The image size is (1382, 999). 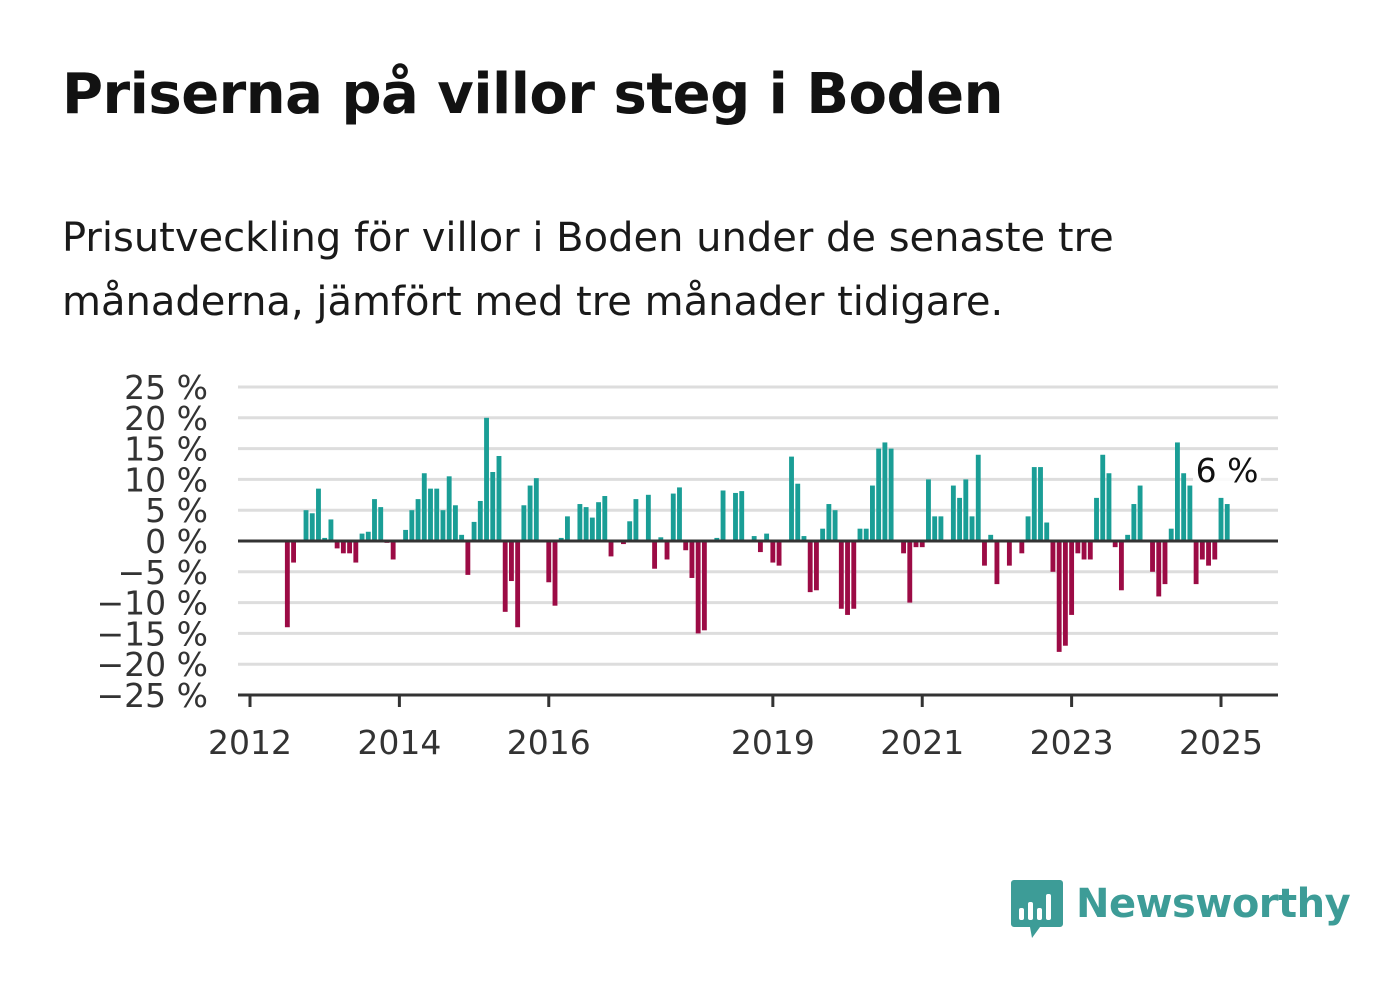 I want to click on y-tick-label: 5 %, so click(x=176, y=510).